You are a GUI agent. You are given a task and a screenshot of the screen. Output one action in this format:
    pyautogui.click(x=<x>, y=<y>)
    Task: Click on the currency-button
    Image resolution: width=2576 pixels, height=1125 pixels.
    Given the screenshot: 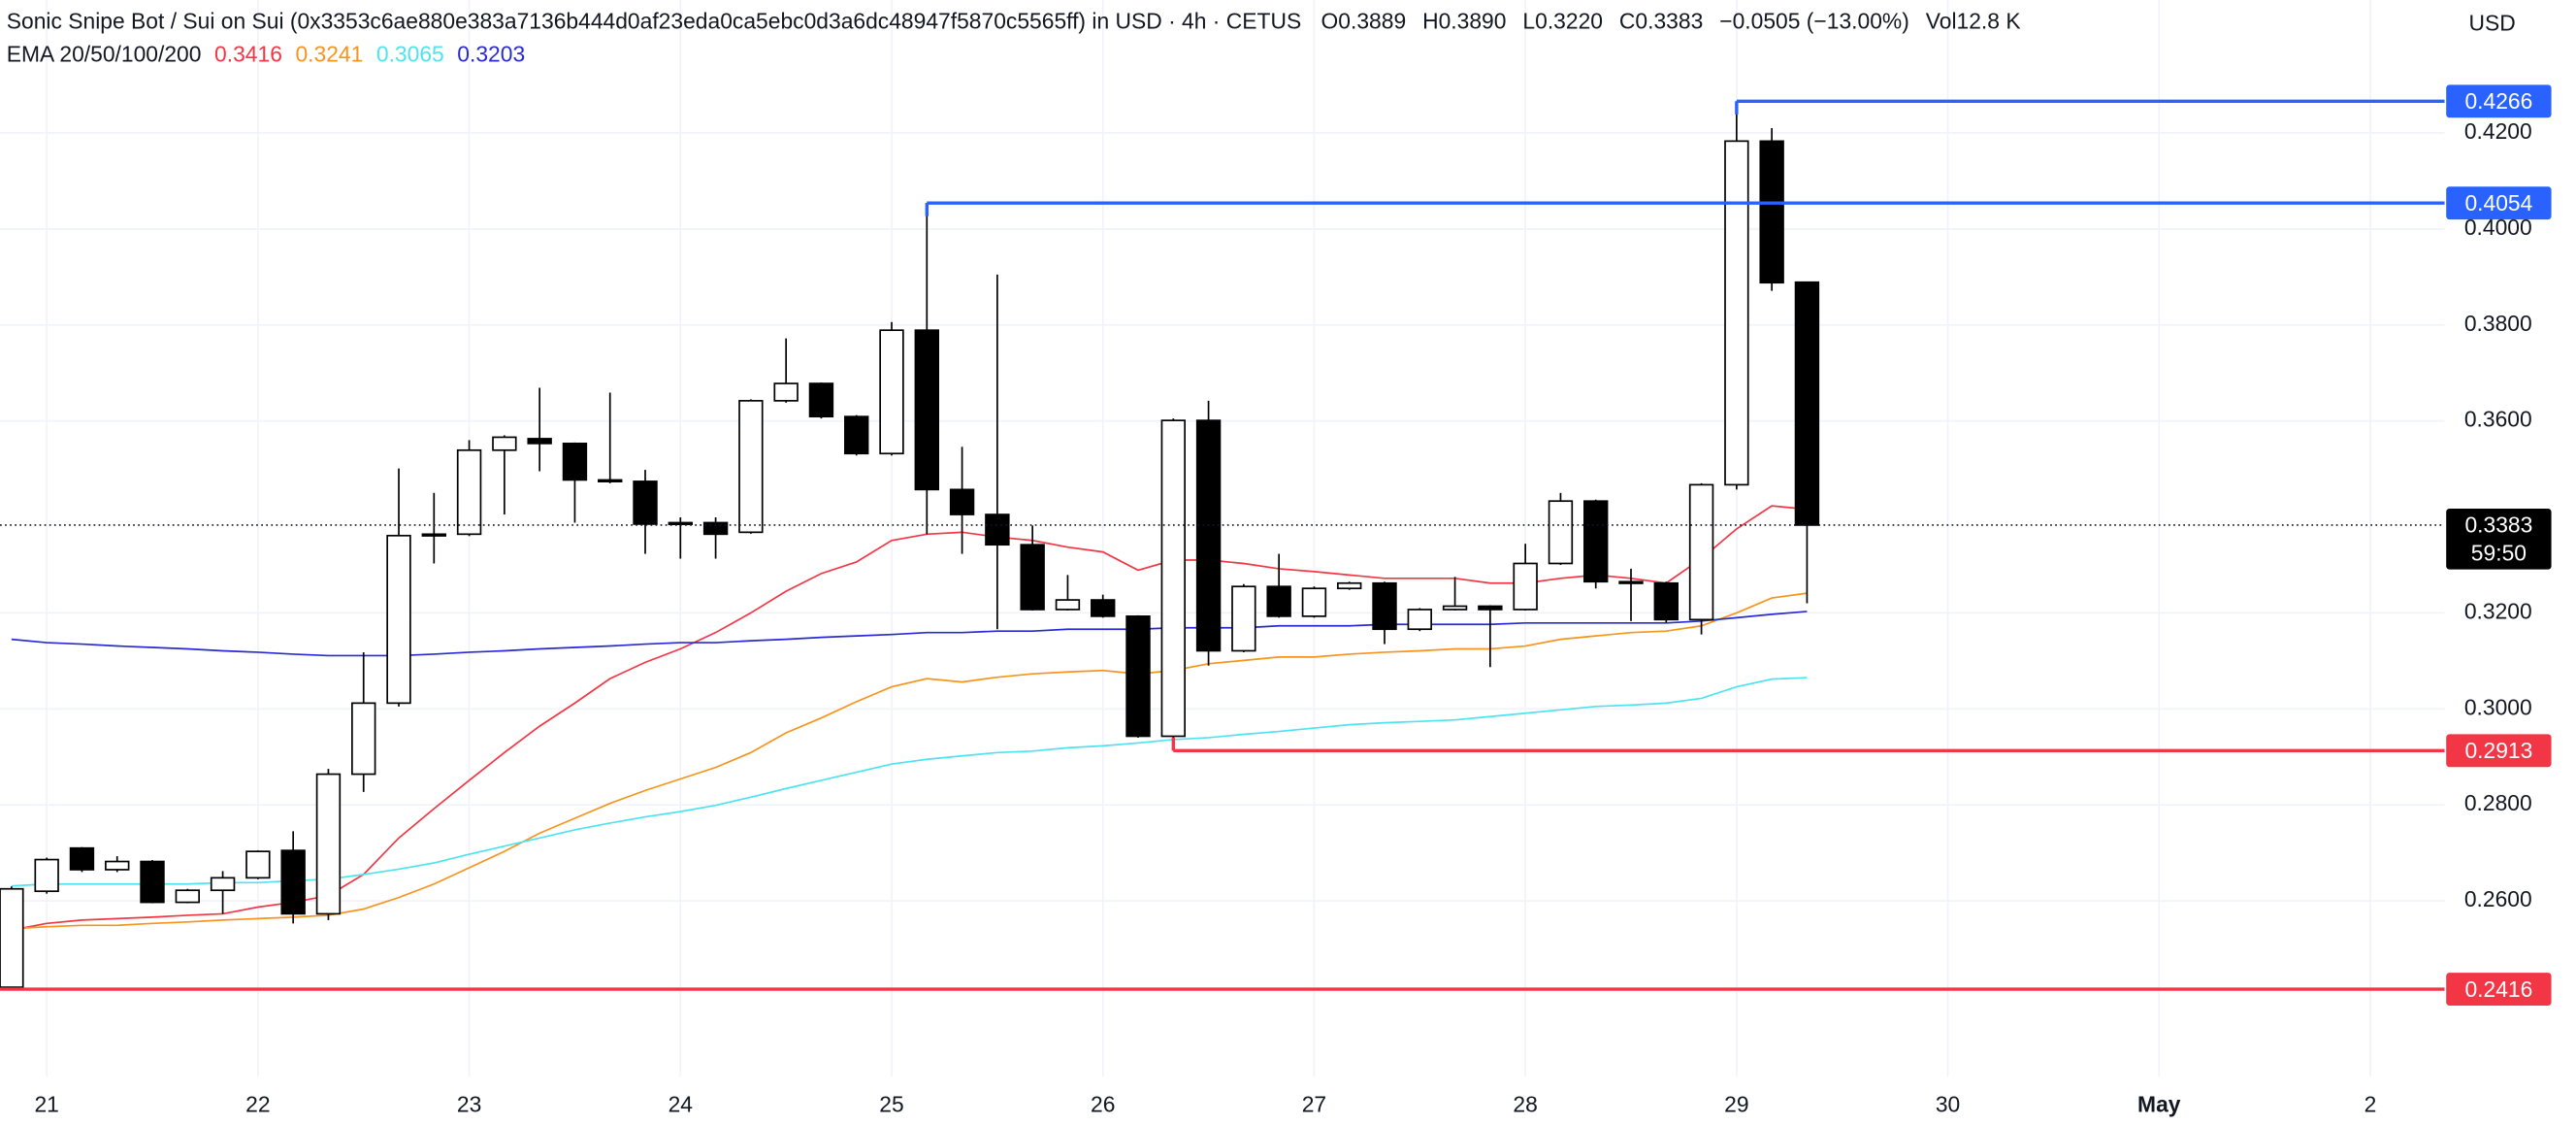 What is the action you would take?
    pyautogui.click(x=2492, y=25)
    